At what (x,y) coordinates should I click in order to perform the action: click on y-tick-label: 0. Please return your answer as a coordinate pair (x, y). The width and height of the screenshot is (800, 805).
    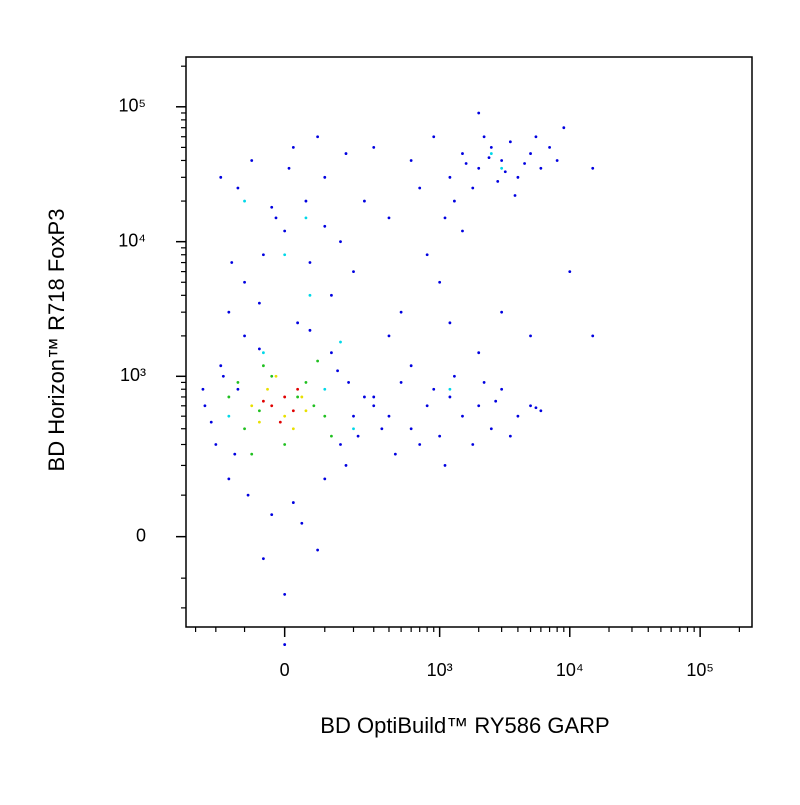
    Looking at the image, I should click on (141, 535).